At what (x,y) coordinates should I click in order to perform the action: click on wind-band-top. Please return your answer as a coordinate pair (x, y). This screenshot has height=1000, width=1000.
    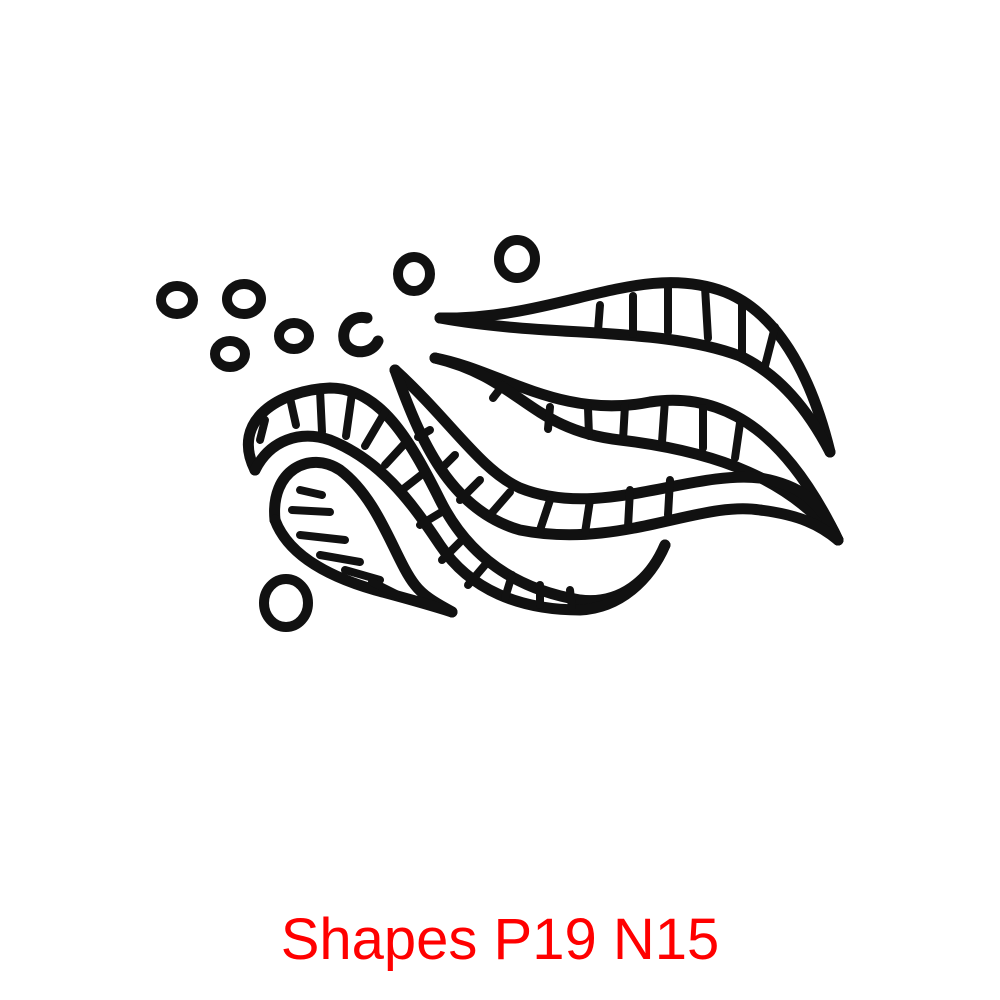
    Looking at the image, I should click on (635, 367).